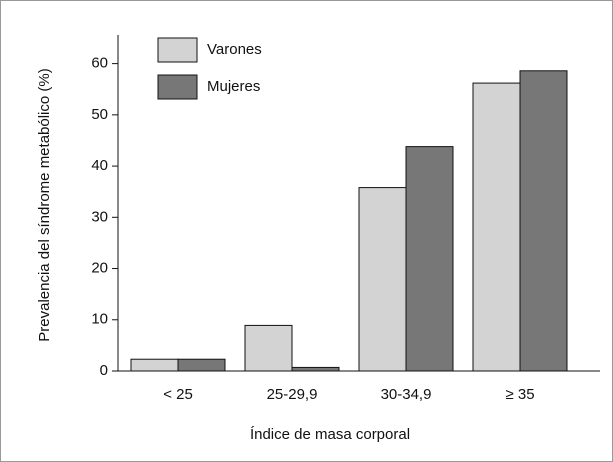 This screenshot has height=462, width=613. What do you see at coordinates (99, 63) in the screenshot?
I see `y-tick-label: 60` at bounding box center [99, 63].